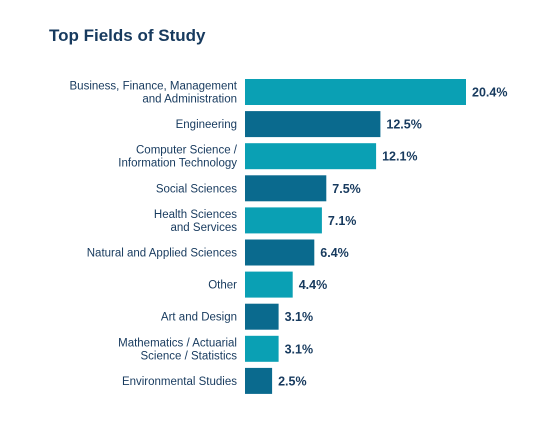  Describe the element at coordinates (299, 317) in the screenshot. I see `value-label-7: 3.1%` at that location.